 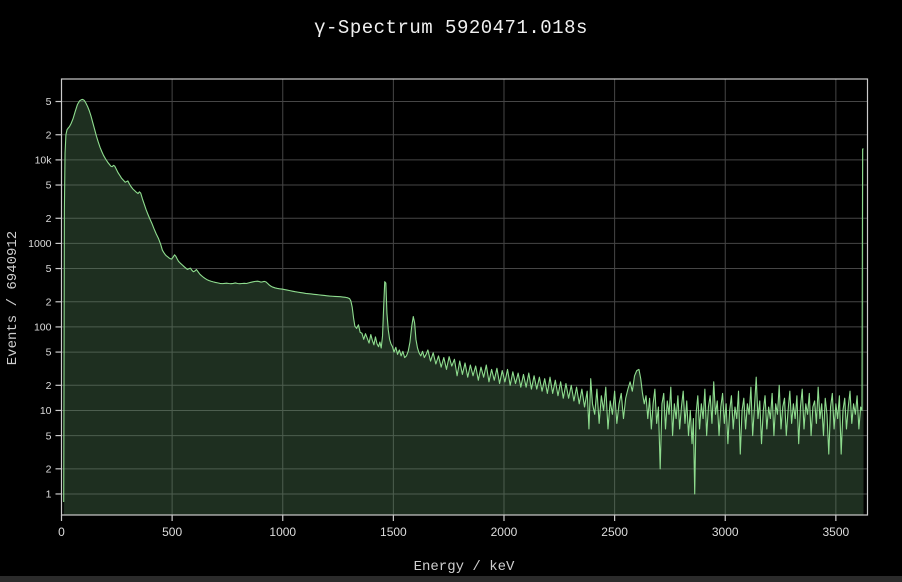 What do you see at coordinates (451, 579) in the screenshot?
I see `bottom-edge-bar` at bounding box center [451, 579].